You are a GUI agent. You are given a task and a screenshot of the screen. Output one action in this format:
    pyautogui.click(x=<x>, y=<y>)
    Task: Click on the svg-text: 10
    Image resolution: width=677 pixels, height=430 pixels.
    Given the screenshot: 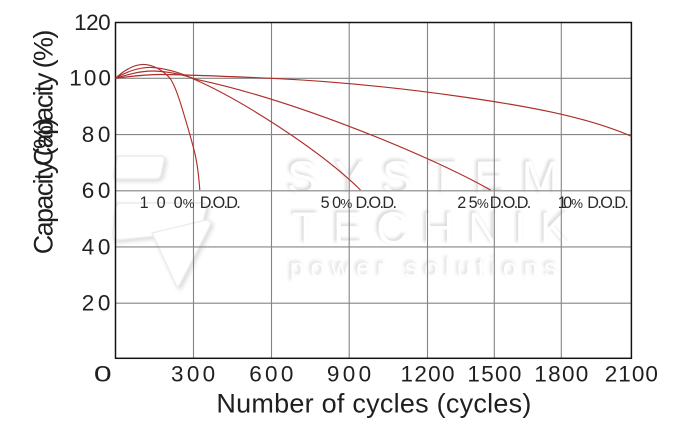 What is the action you would take?
    pyautogui.click(x=565, y=203)
    